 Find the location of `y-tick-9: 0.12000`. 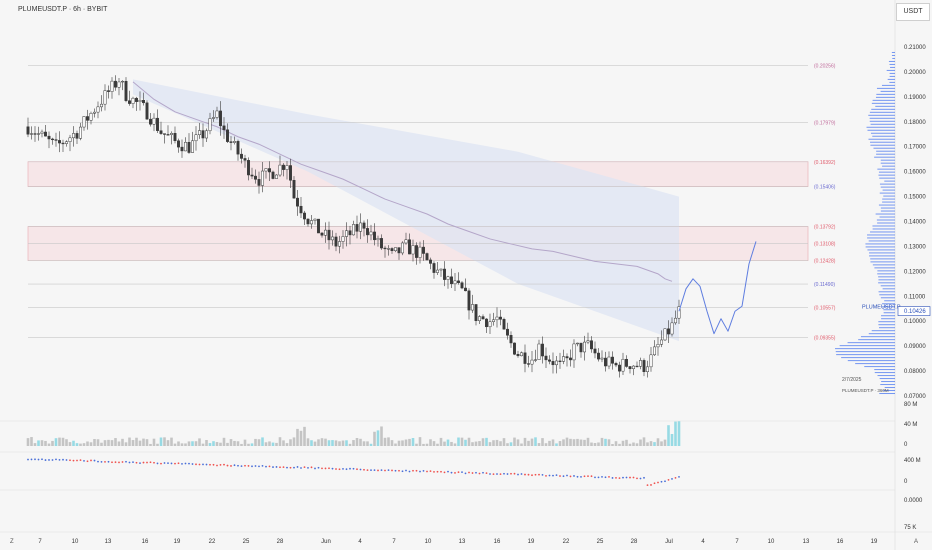

y-tick-9: 0.12000 is located at coordinates (915, 272).